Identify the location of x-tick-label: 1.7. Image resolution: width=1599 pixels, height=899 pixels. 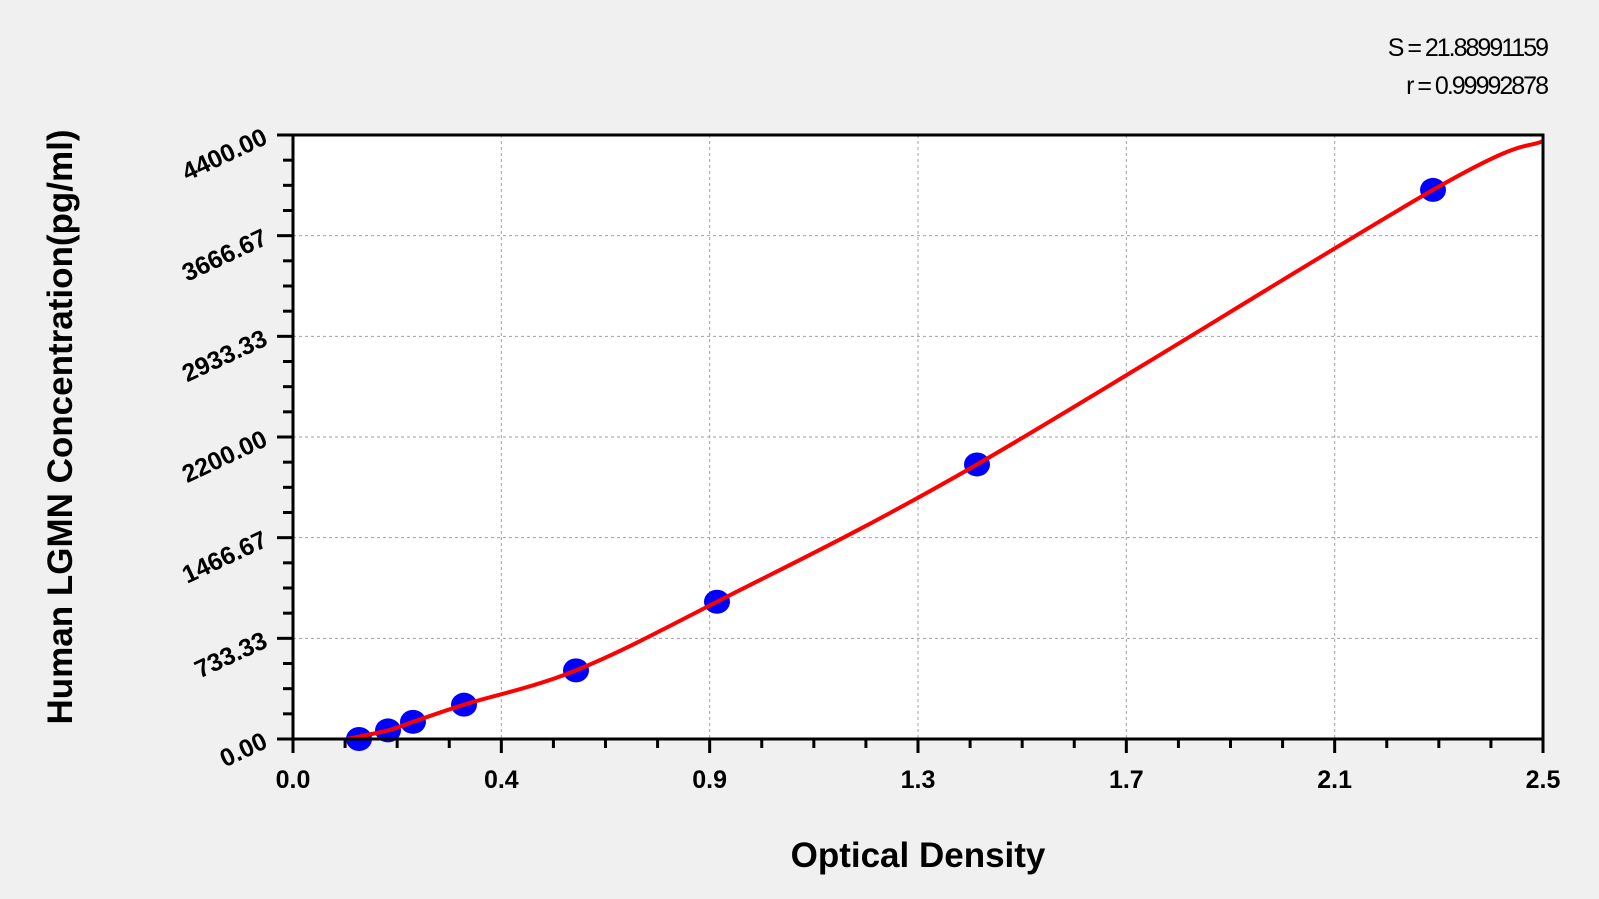
(1126, 780).